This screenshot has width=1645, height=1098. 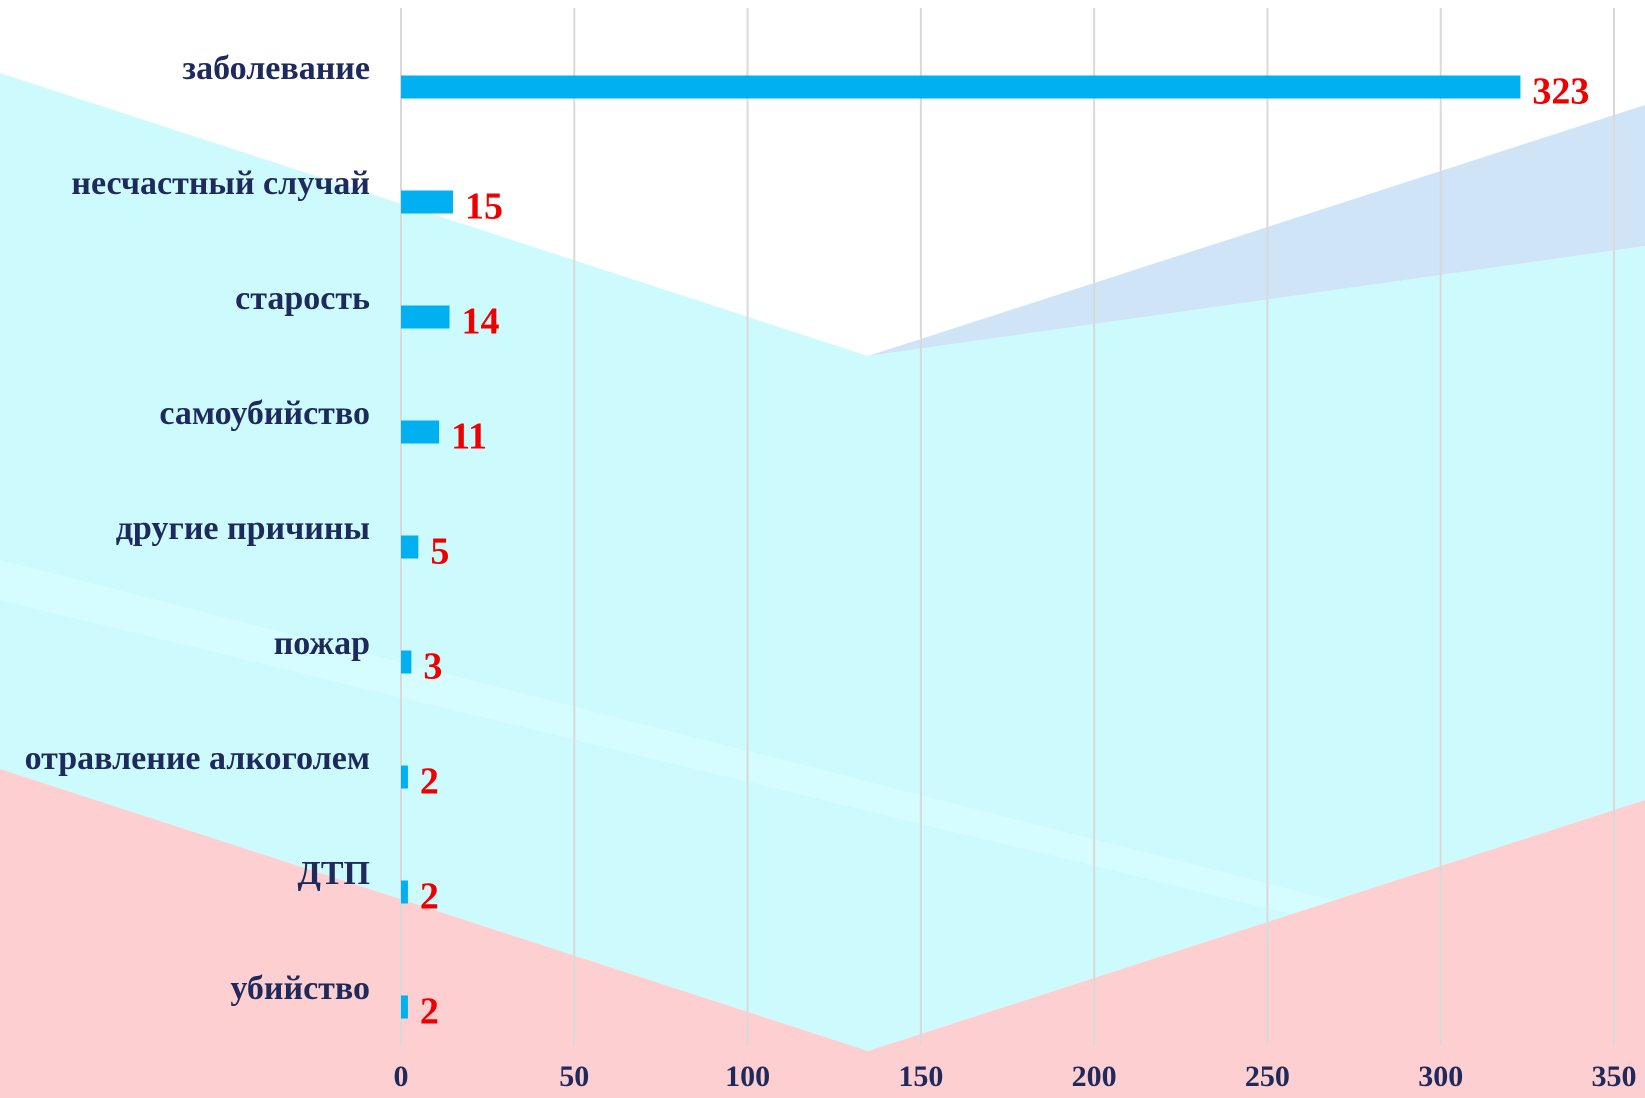 I want to click on x-tick-label: 150, so click(x=920, y=1076).